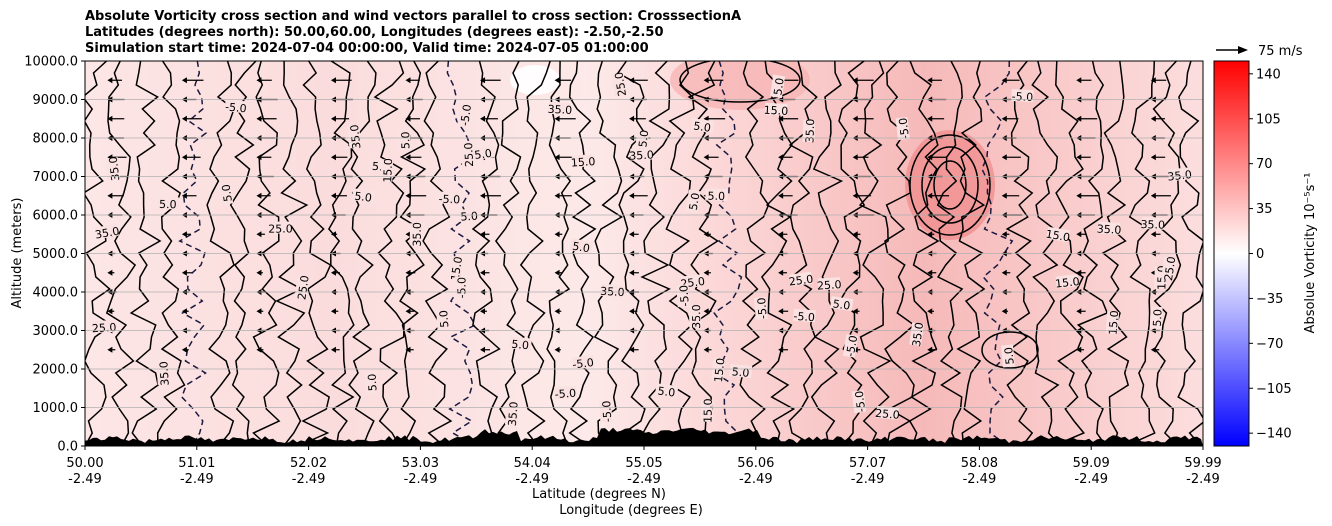 The image size is (1332, 526). Describe the element at coordinates (56, 331) in the screenshot. I see `y-tick-label: 3000.0` at that location.